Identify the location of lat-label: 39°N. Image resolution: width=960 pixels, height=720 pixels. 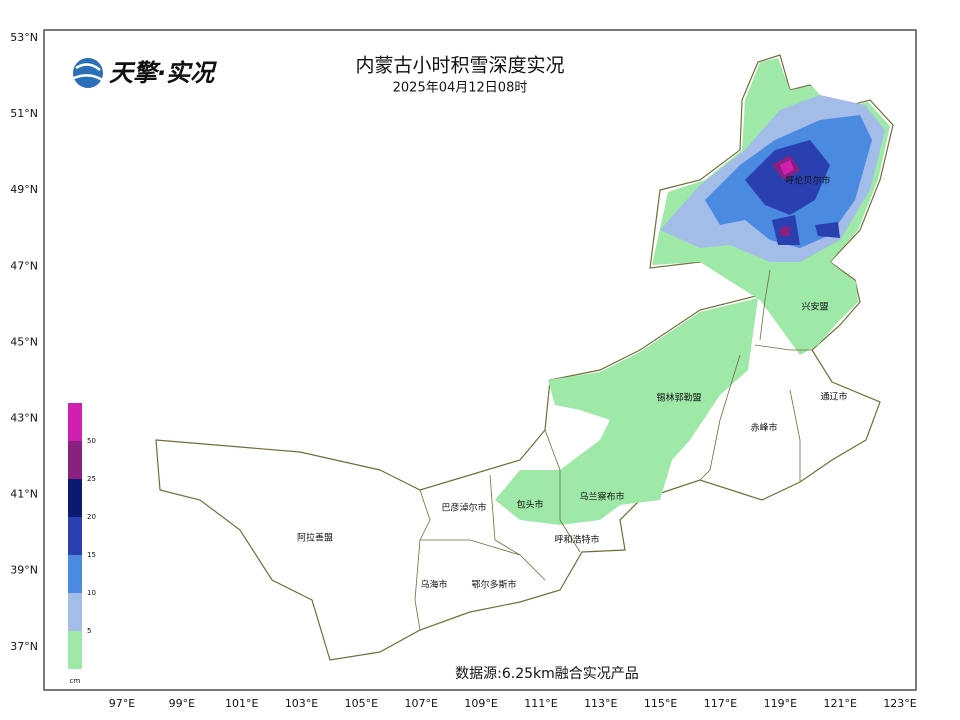
(24, 570).